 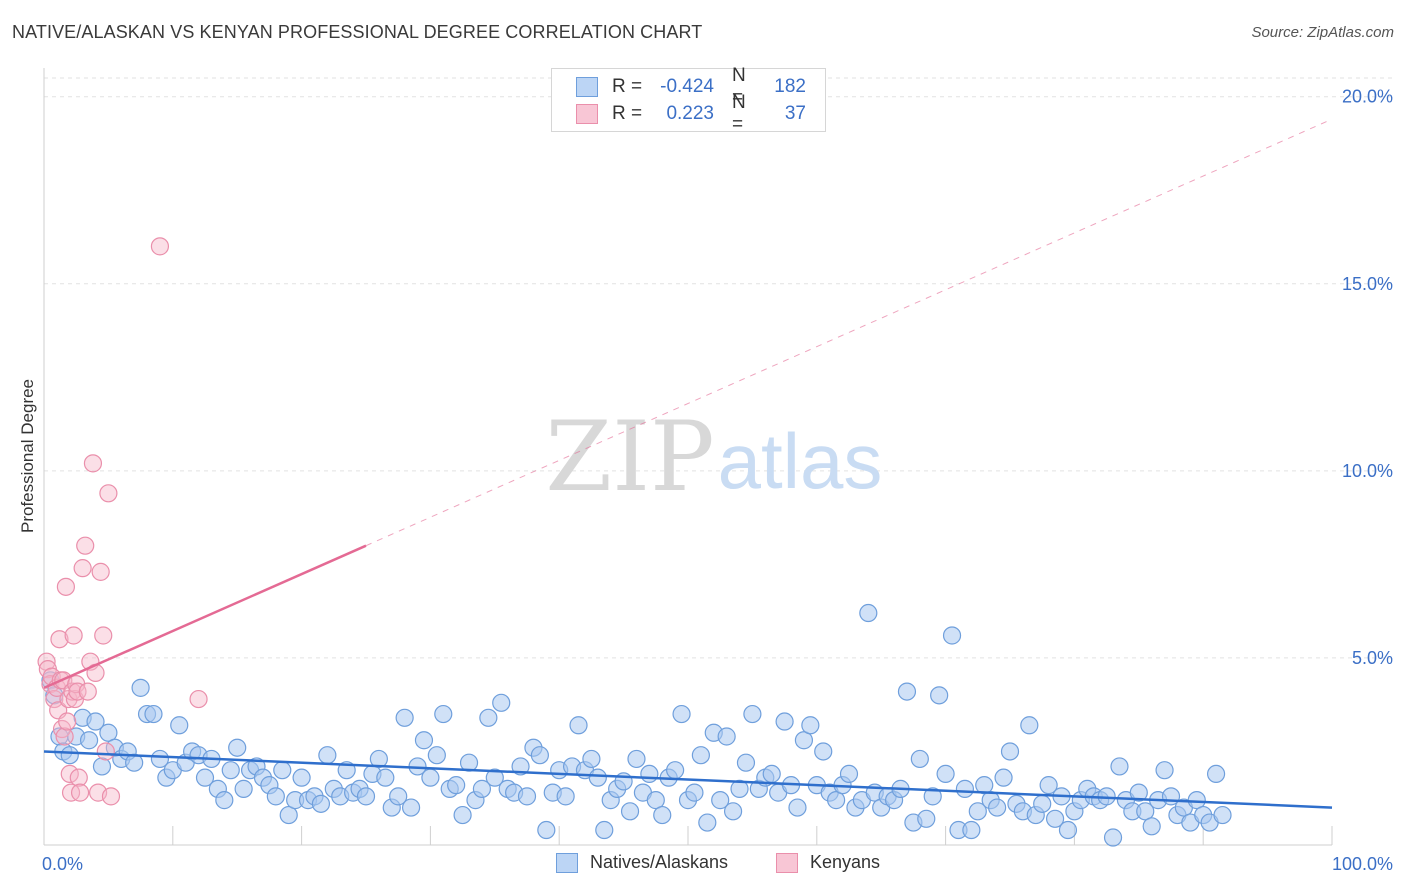 What do you see at coordinates (205, 617) in the screenshot?
I see `kenyans-trend-line` at bounding box center [205, 617].